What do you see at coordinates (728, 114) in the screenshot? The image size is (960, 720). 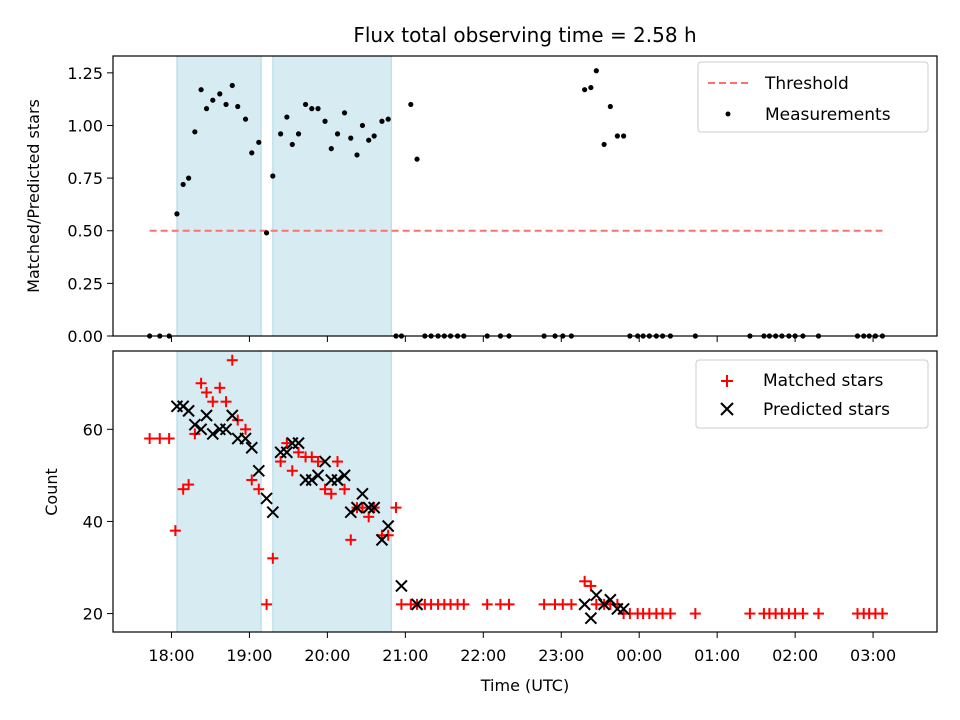 I see `measurements-legend-marker` at bounding box center [728, 114].